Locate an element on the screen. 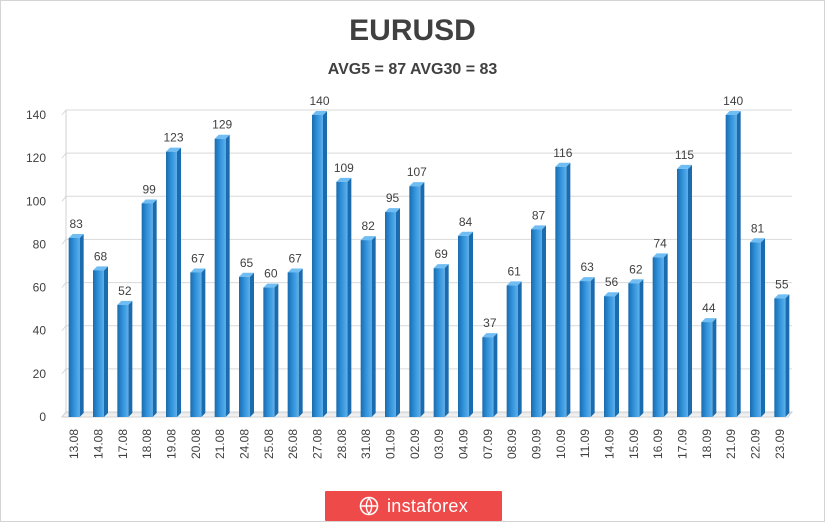 The image size is (825, 522). data-label: 67 is located at coordinates (198, 258).